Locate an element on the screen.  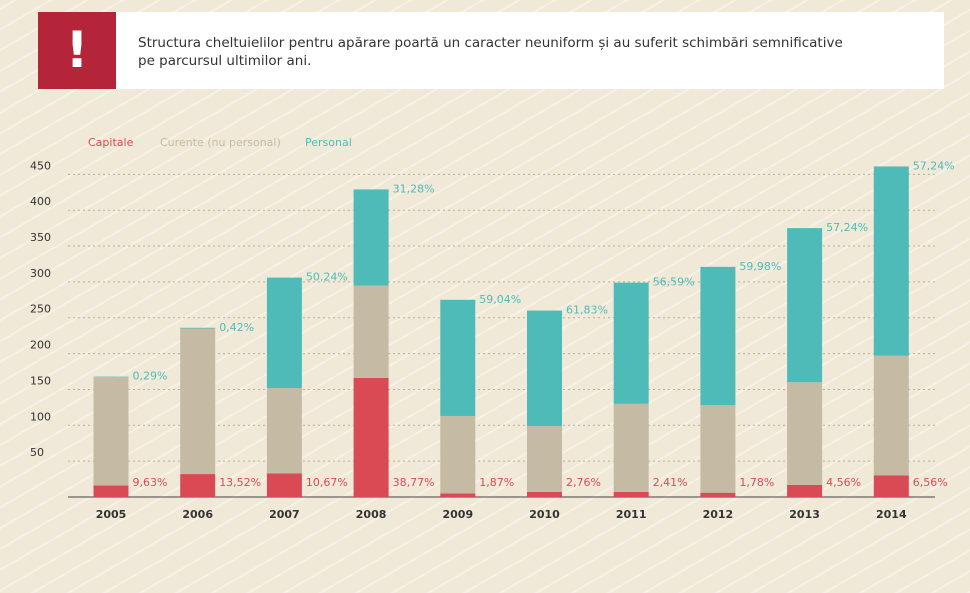
percent-label: 9,63% is located at coordinates (150, 482).